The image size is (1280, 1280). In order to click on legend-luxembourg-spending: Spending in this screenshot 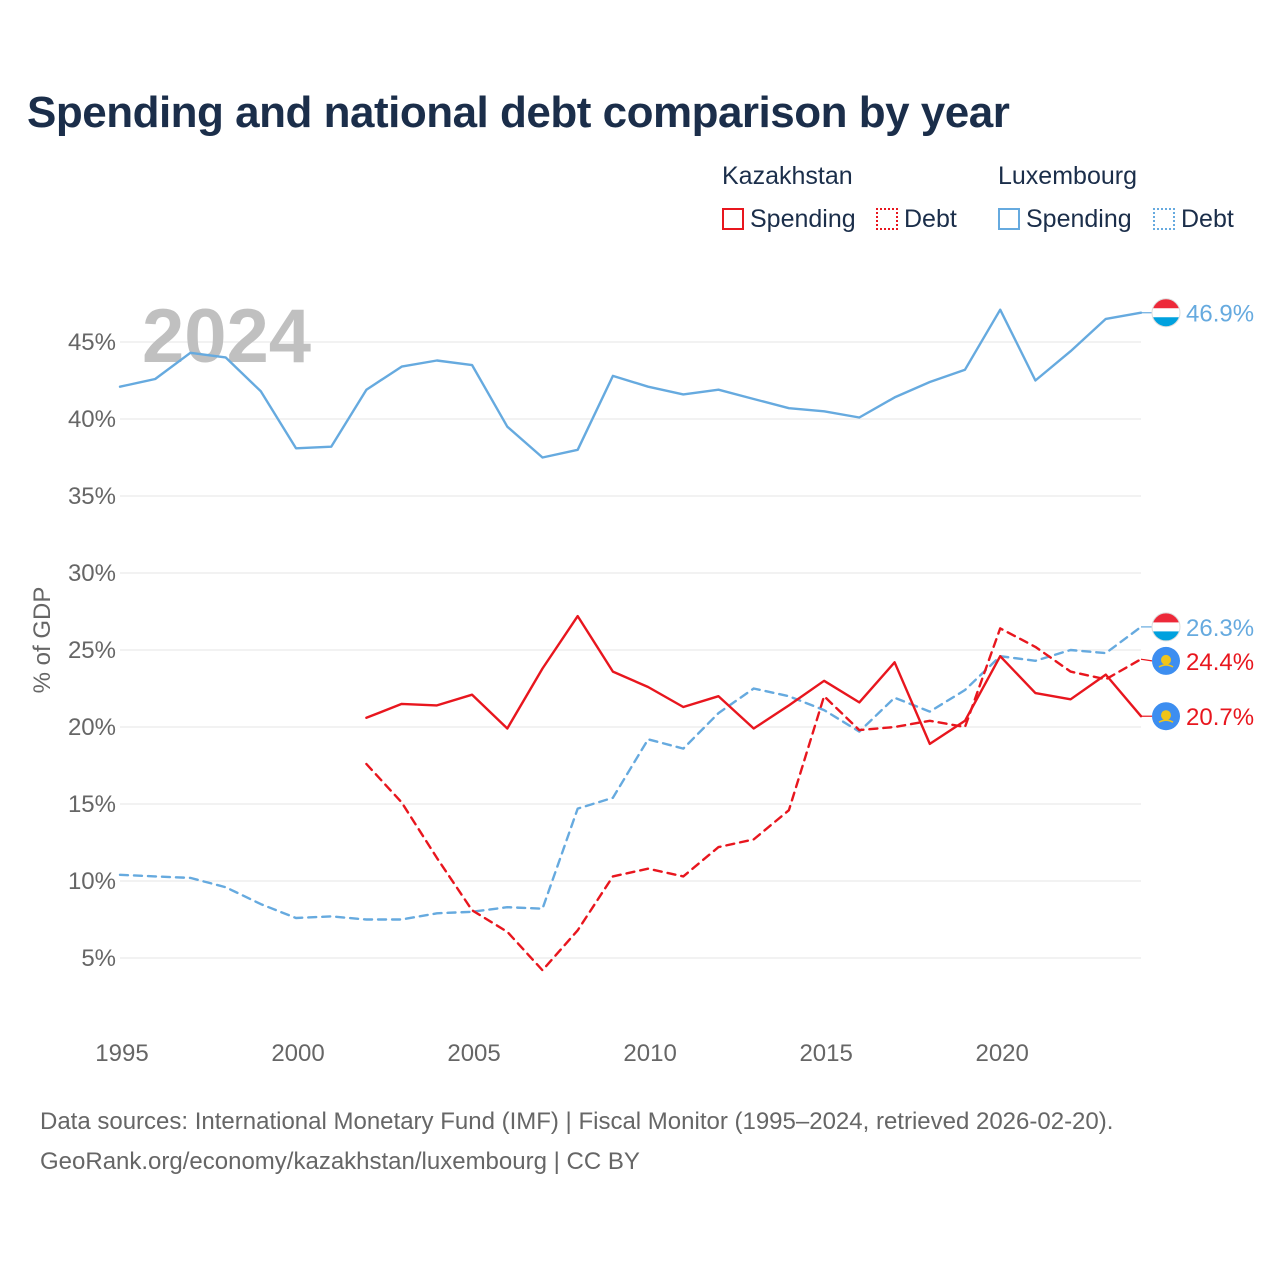, I will do `click(1065, 219)`.